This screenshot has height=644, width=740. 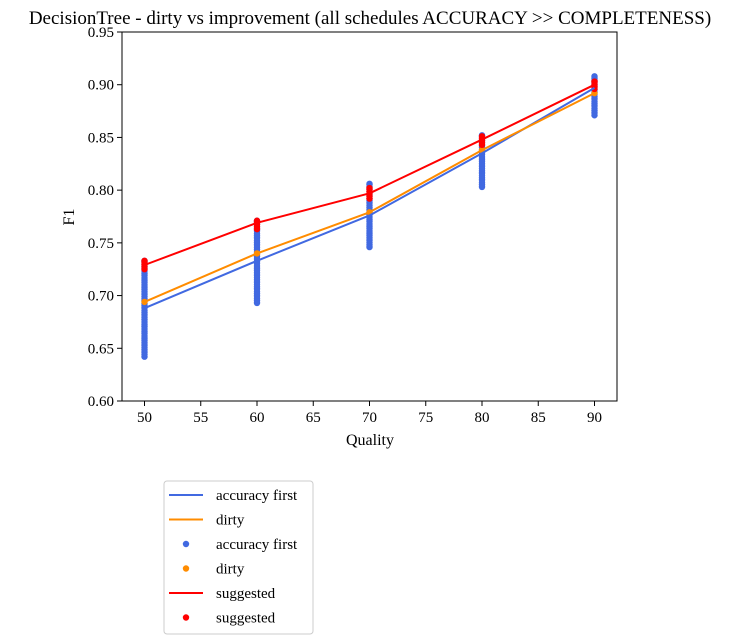 I want to click on y-tick-label: 0.90, so click(x=101, y=86).